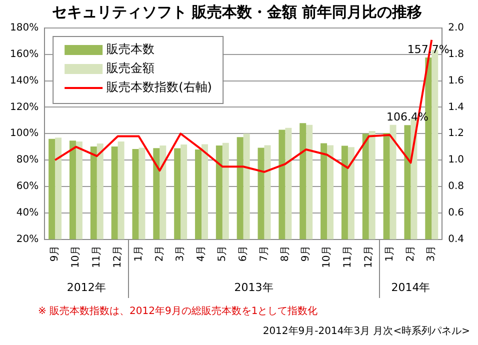 This screenshot has width=478, height=345. Describe the element at coordinates (24, 134) in the screenshot. I see `y-tick-label: 100%` at that location.